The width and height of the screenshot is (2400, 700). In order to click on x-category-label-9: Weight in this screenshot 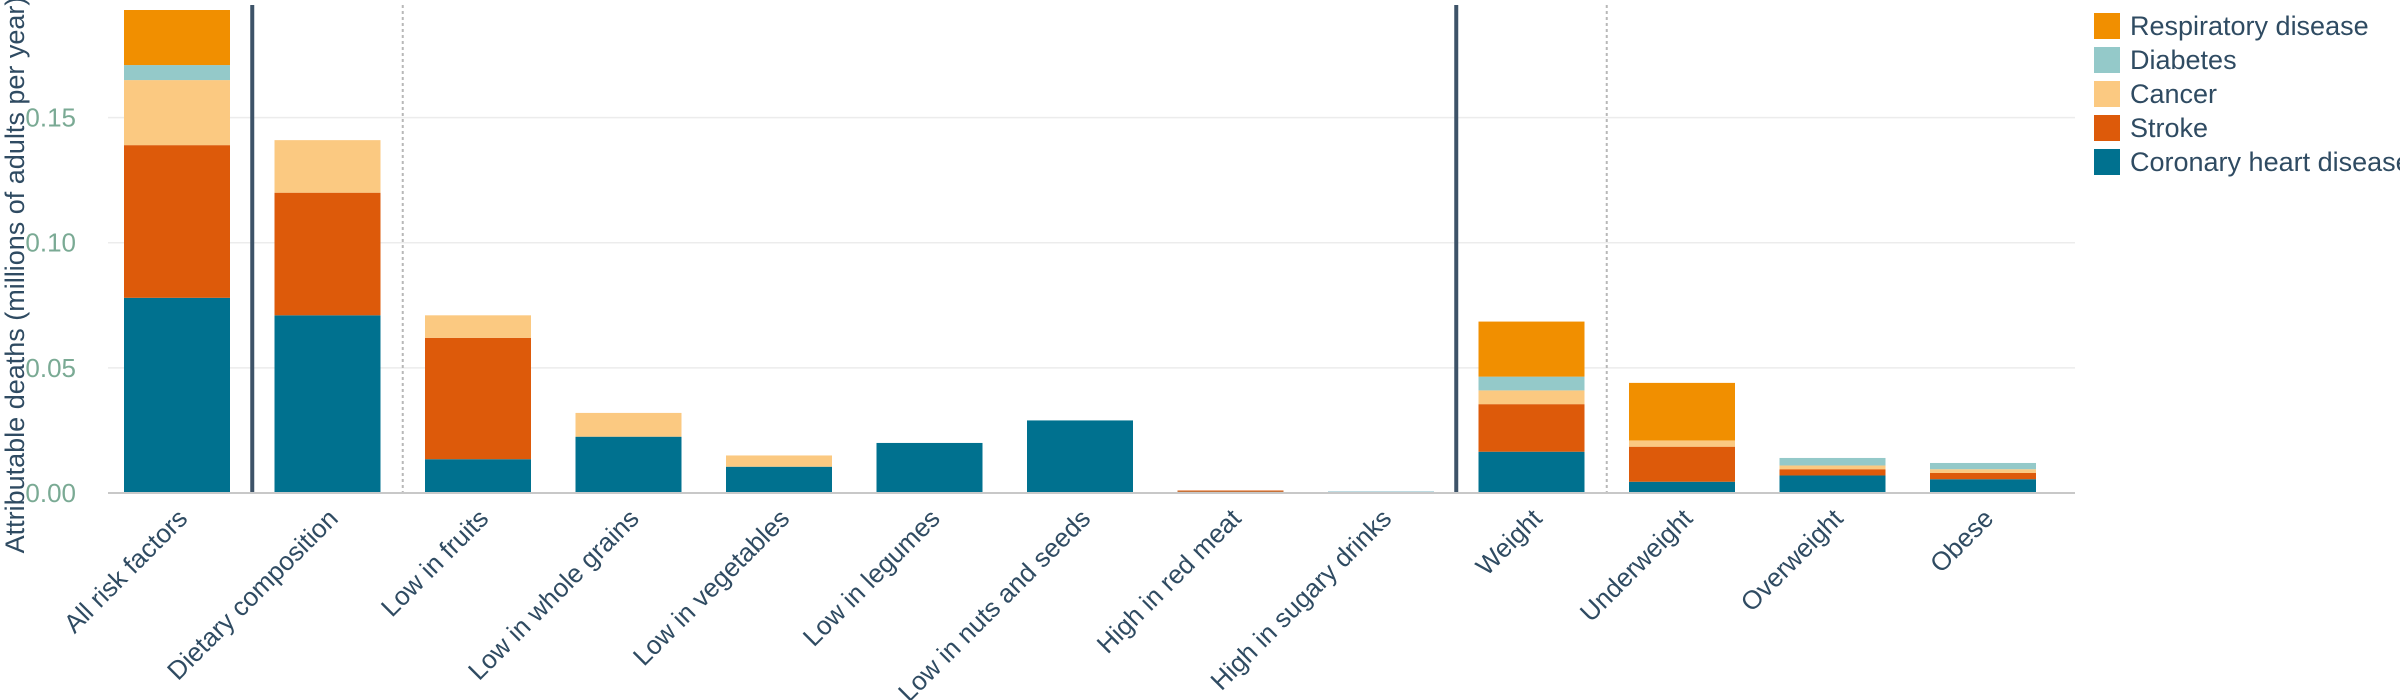, I will do `click(1509, 541)`.